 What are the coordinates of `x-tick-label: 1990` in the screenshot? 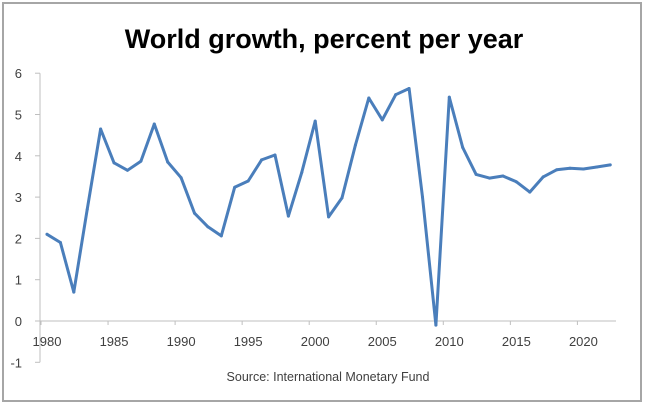 It's located at (181, 341).